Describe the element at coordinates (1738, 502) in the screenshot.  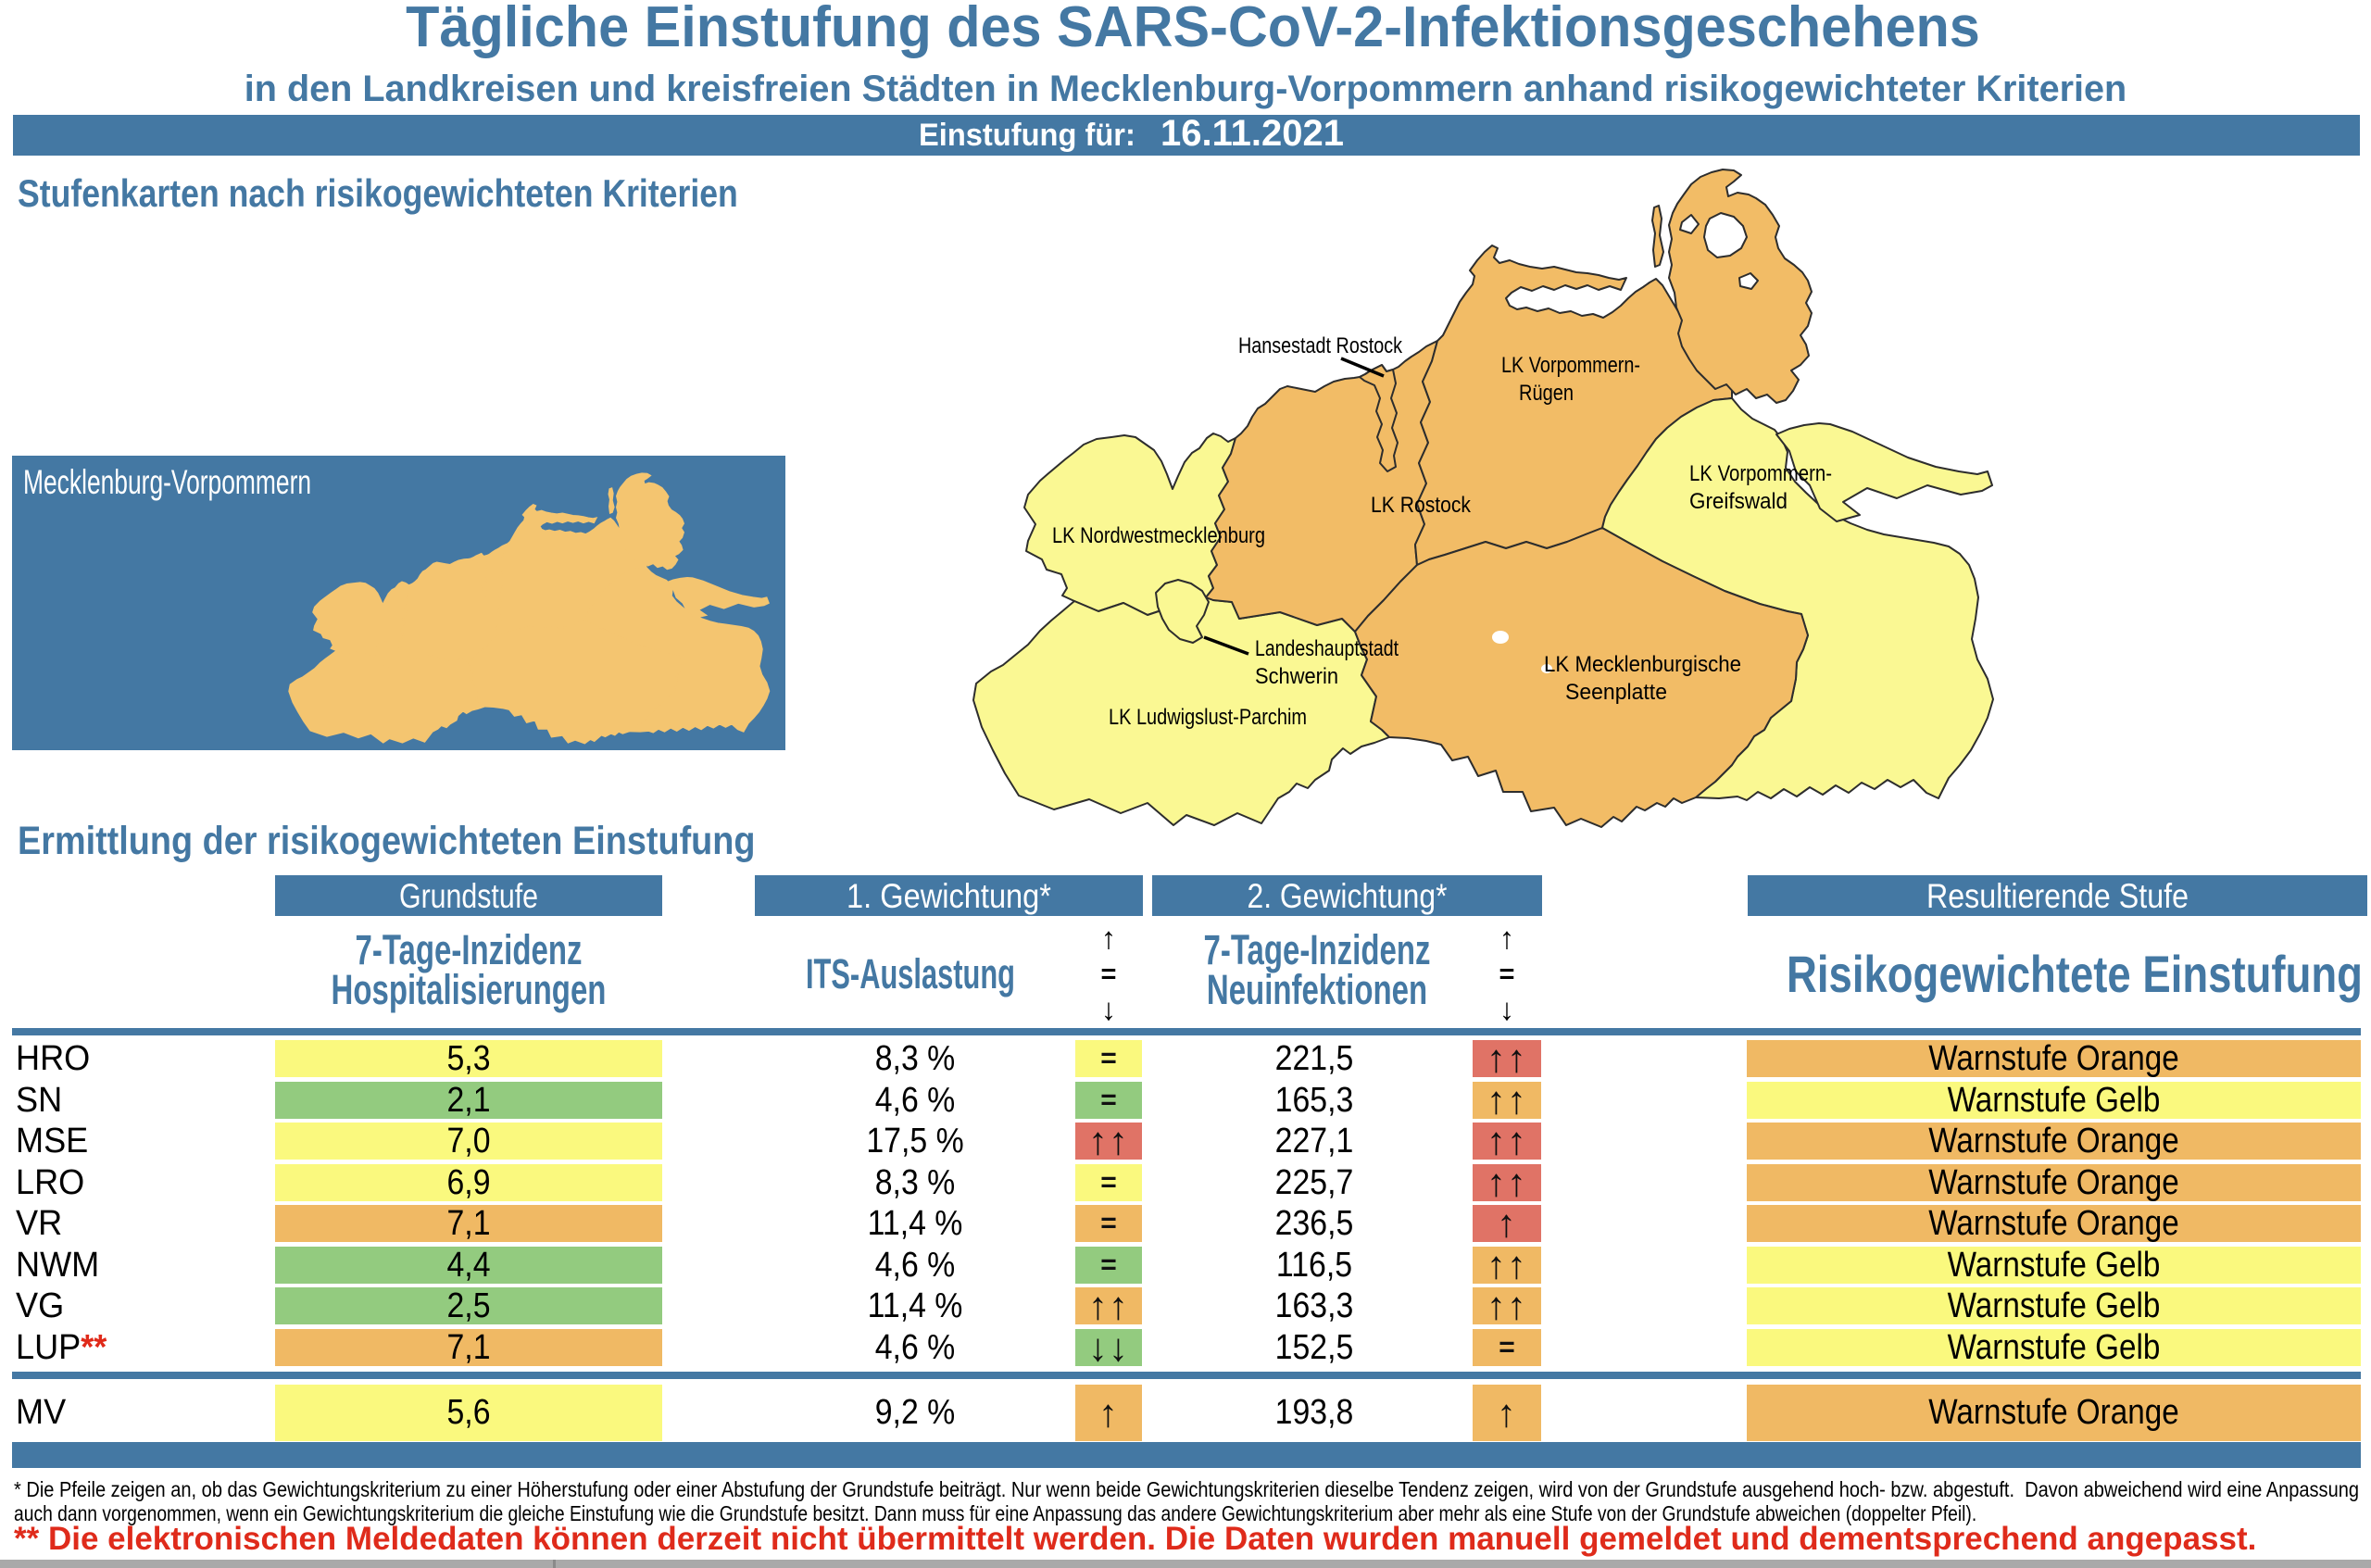
I see `svg-text: Greifswald` at that location.